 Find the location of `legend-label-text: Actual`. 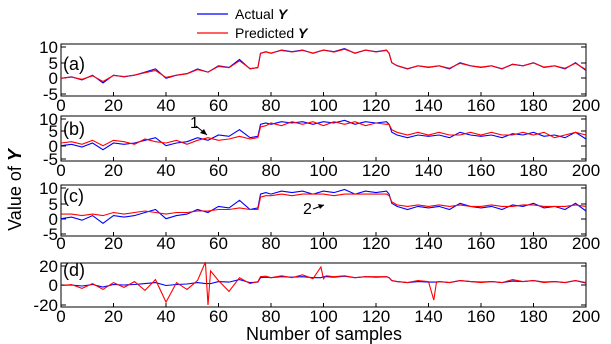

legend-label-text: Actual is located at coordinates (256, 14).